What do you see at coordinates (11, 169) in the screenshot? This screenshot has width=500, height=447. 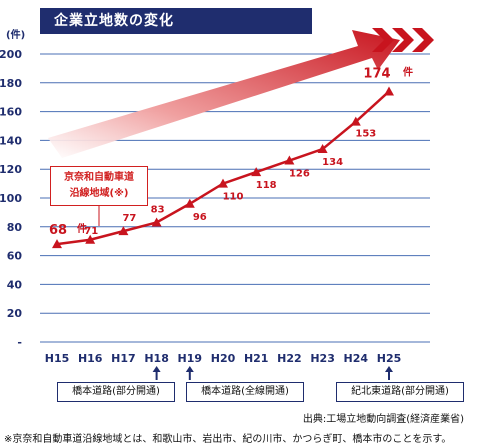 I see `y-tick-label: 120` at bounding box center [11, 169].